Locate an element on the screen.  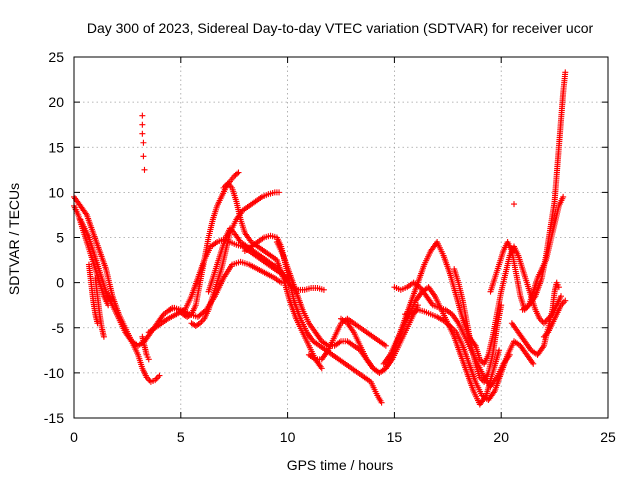
x-tick-label: 25 is located at coordinates (608, 437).